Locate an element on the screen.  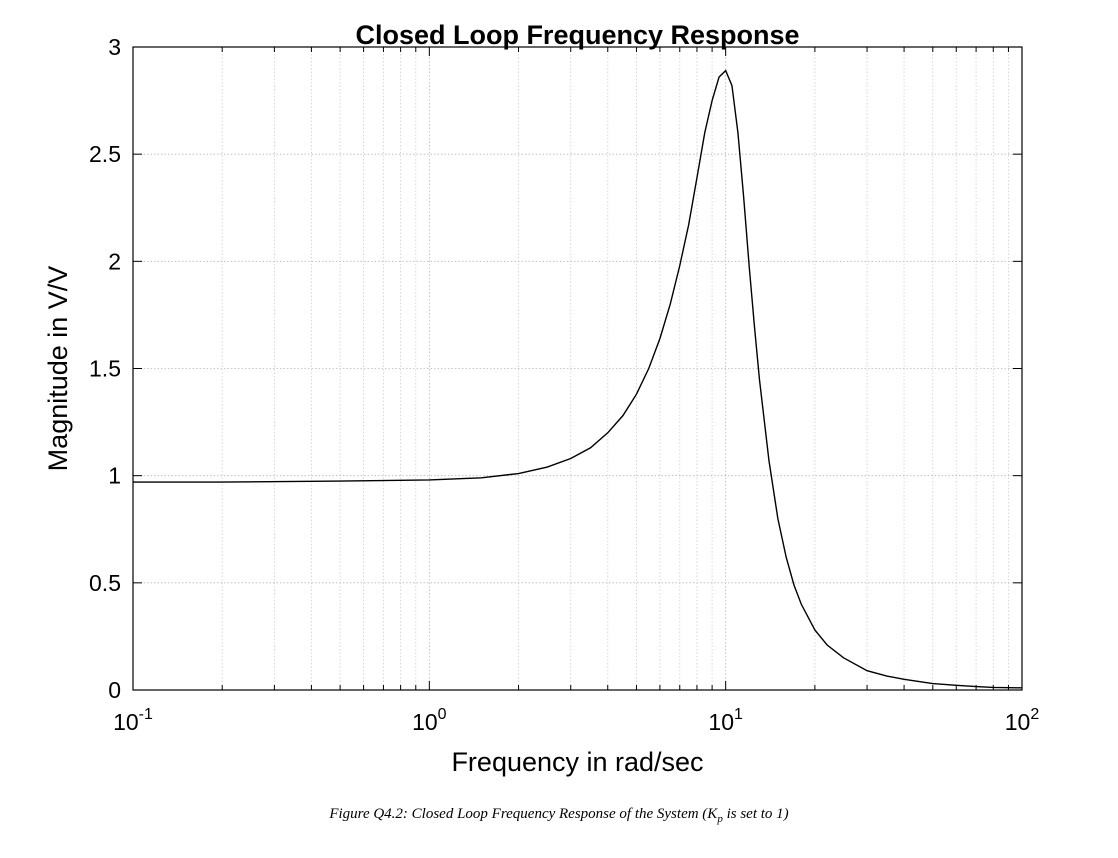
y-tick-labels: 0 0.5 1 1.5 2 2.5 3 is located at coordinates (105, 368).